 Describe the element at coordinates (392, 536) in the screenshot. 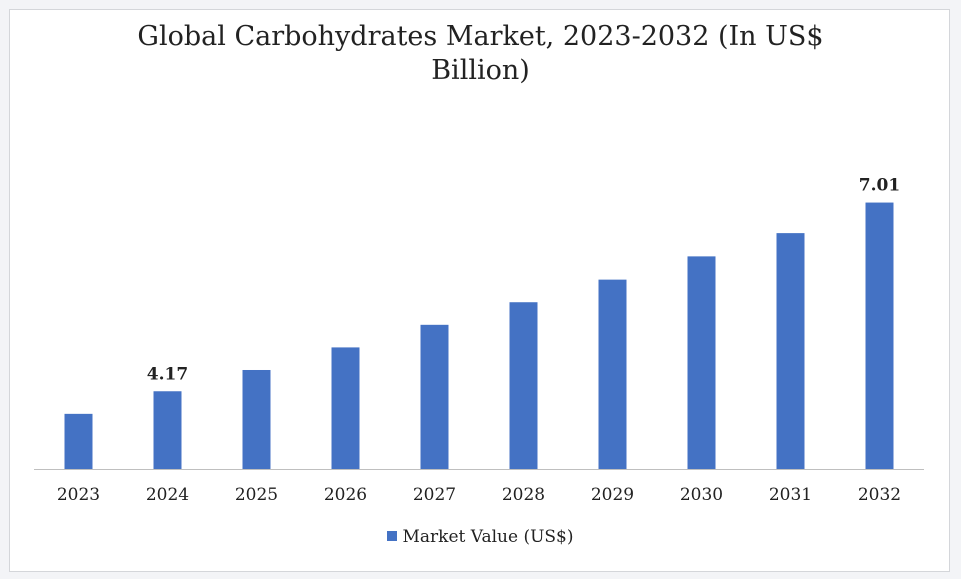

I see `legend-swatch` at that location.